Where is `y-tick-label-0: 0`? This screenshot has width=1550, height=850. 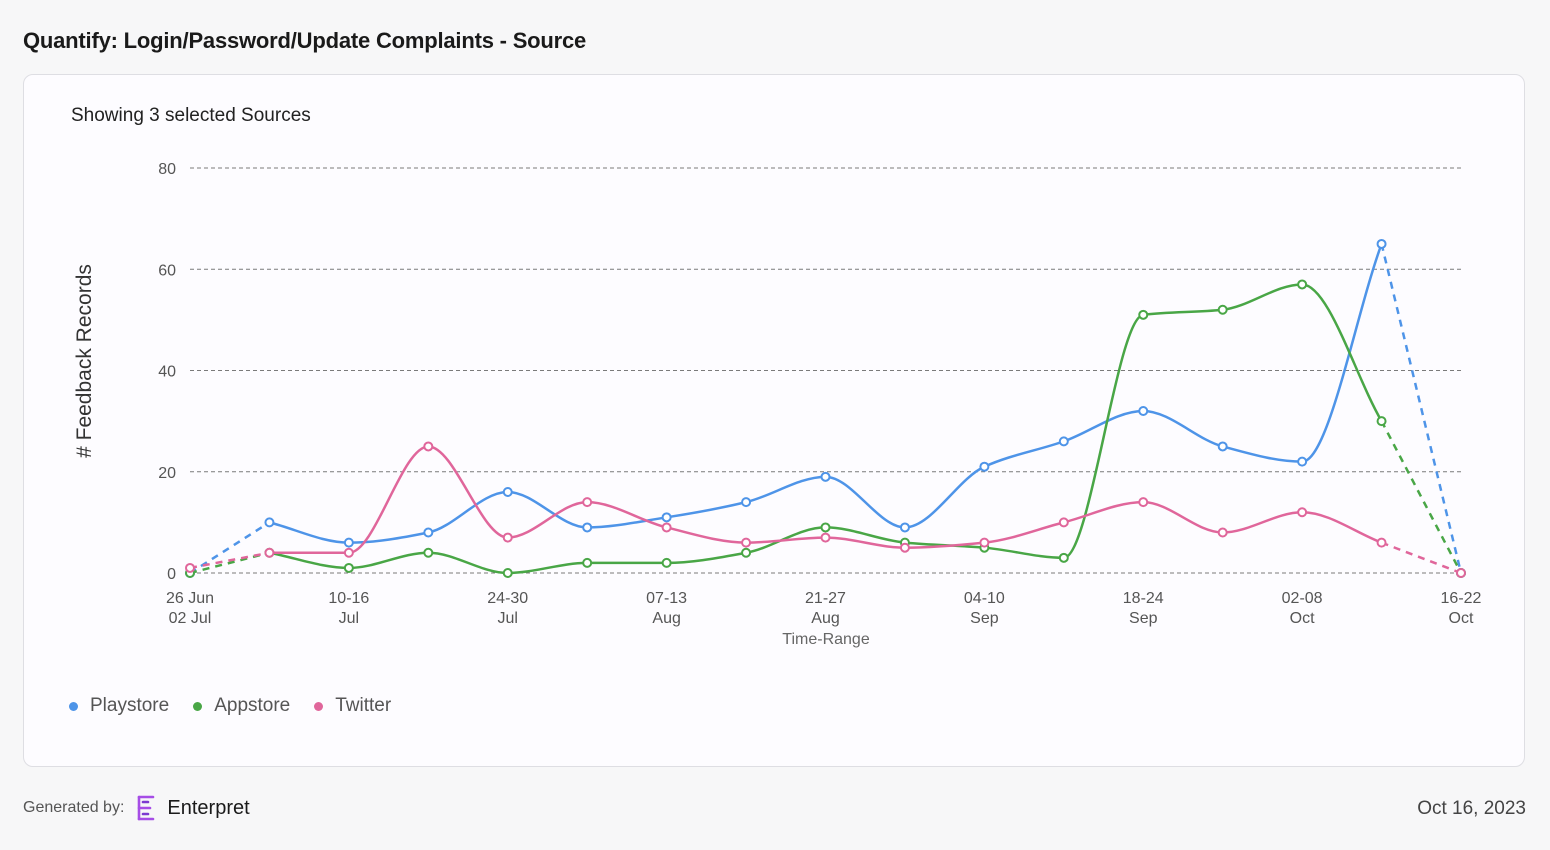
y-tick-label-0: 0 is located at coordinates (171, 574).